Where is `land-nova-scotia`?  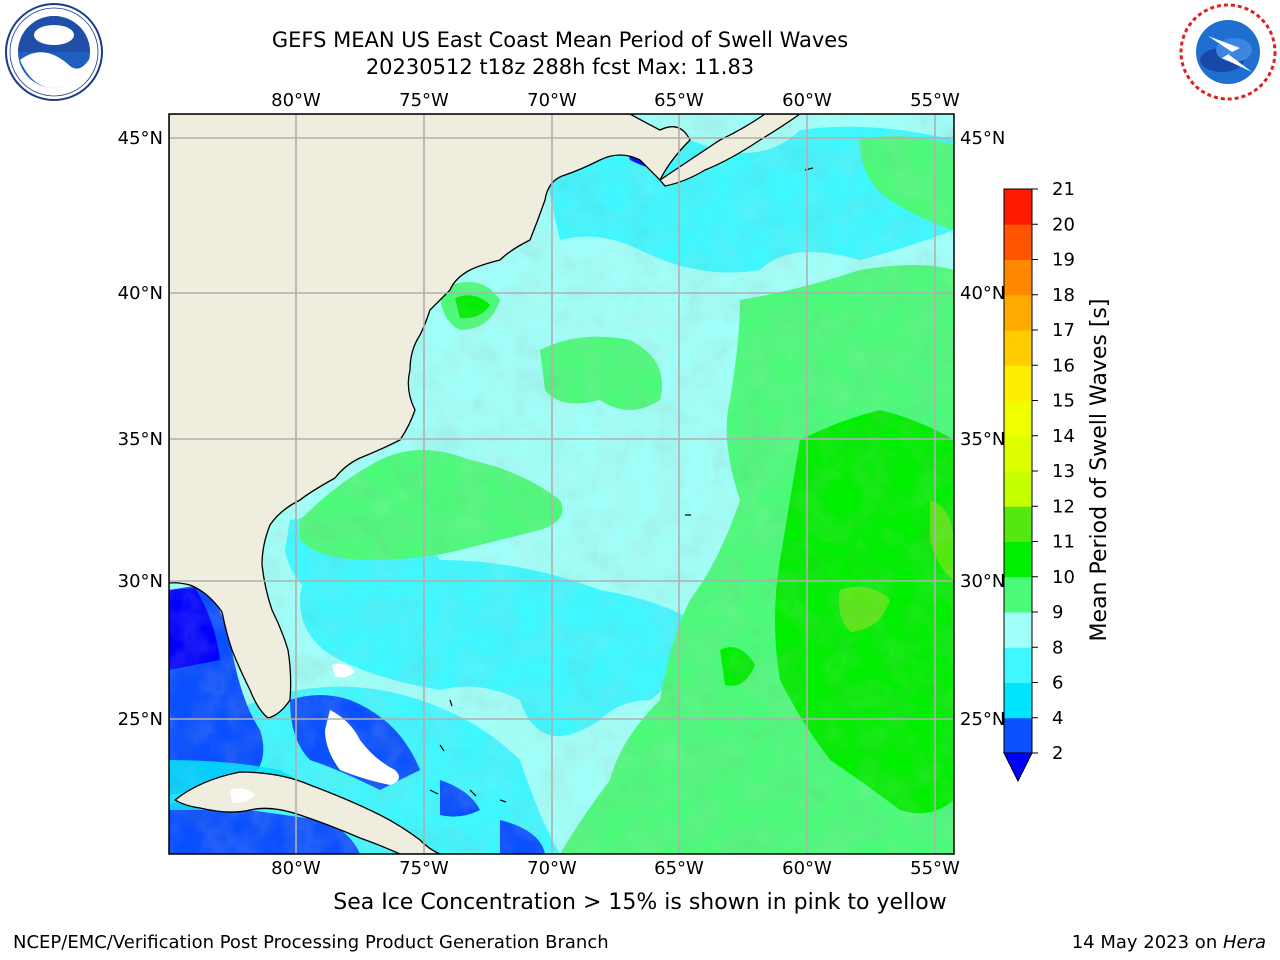 land-nova-scotia is located at coordinates (730, 150).